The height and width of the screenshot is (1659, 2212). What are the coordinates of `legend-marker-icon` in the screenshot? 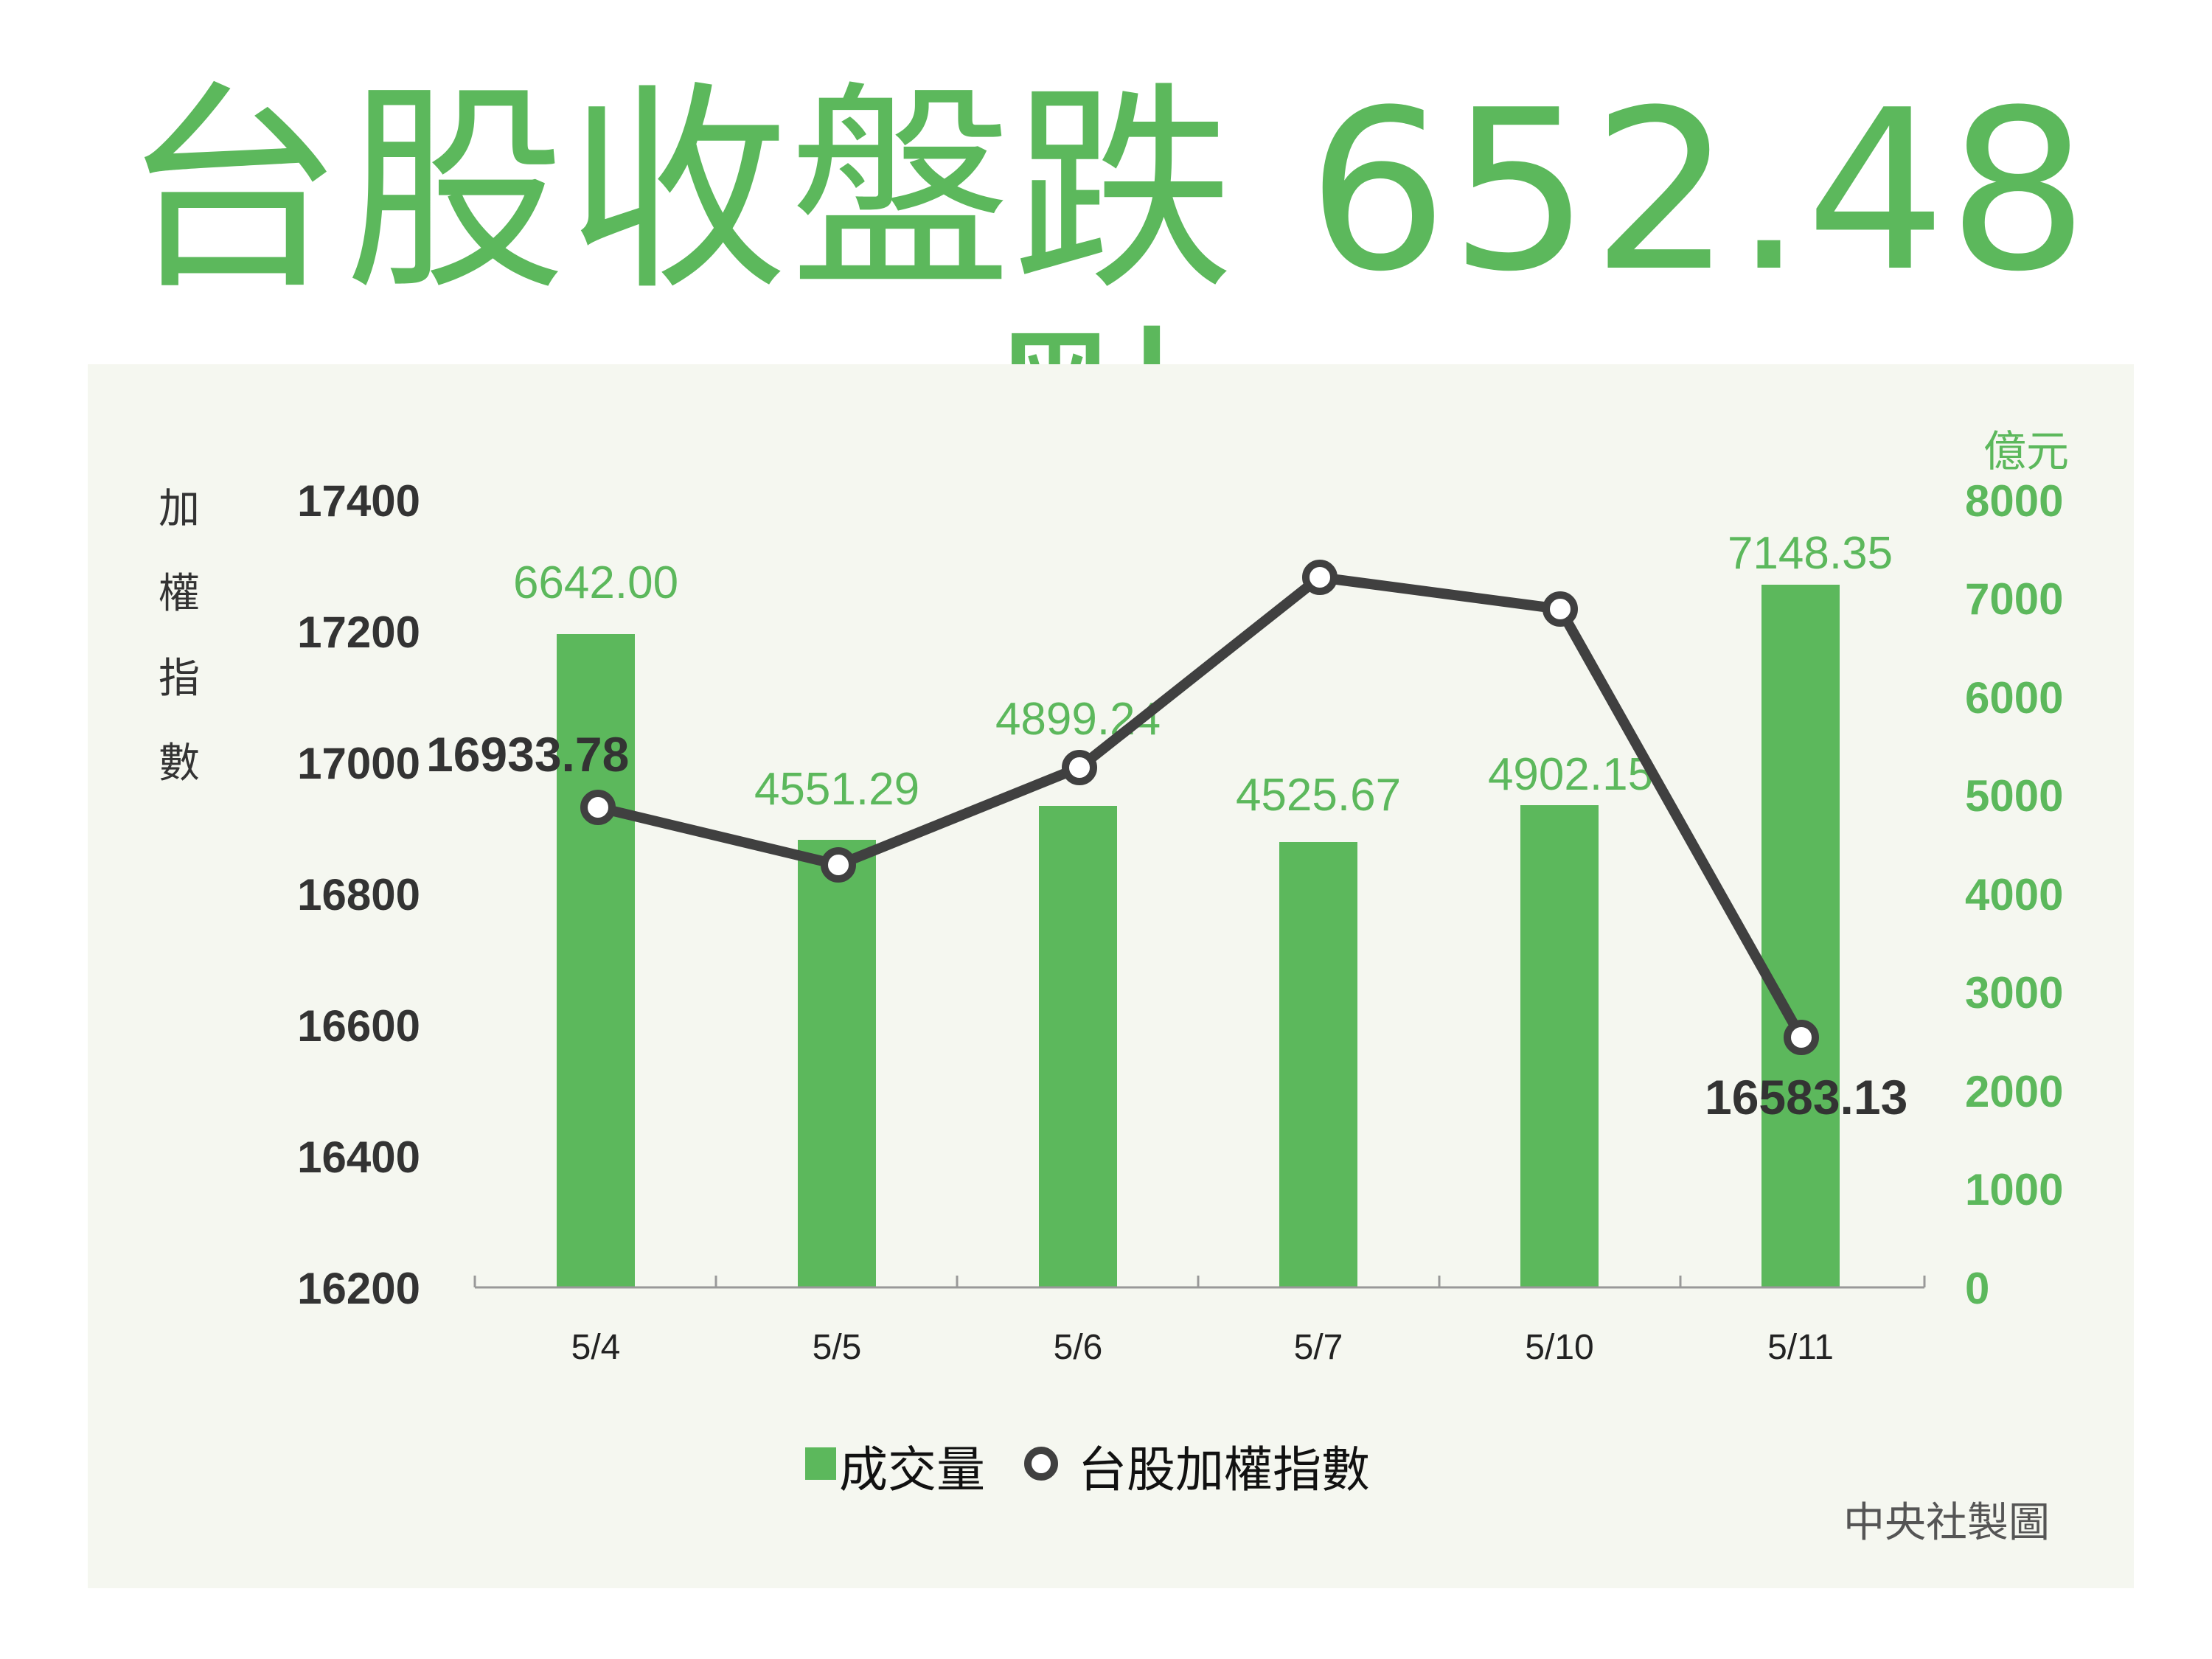 It's located at (1041, 1464).